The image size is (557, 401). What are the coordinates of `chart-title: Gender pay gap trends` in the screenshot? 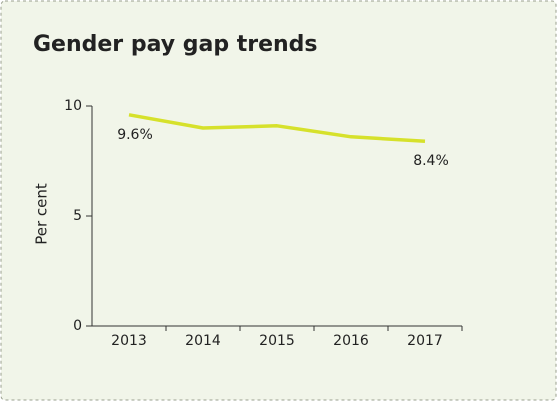 It's located at (175, 44).